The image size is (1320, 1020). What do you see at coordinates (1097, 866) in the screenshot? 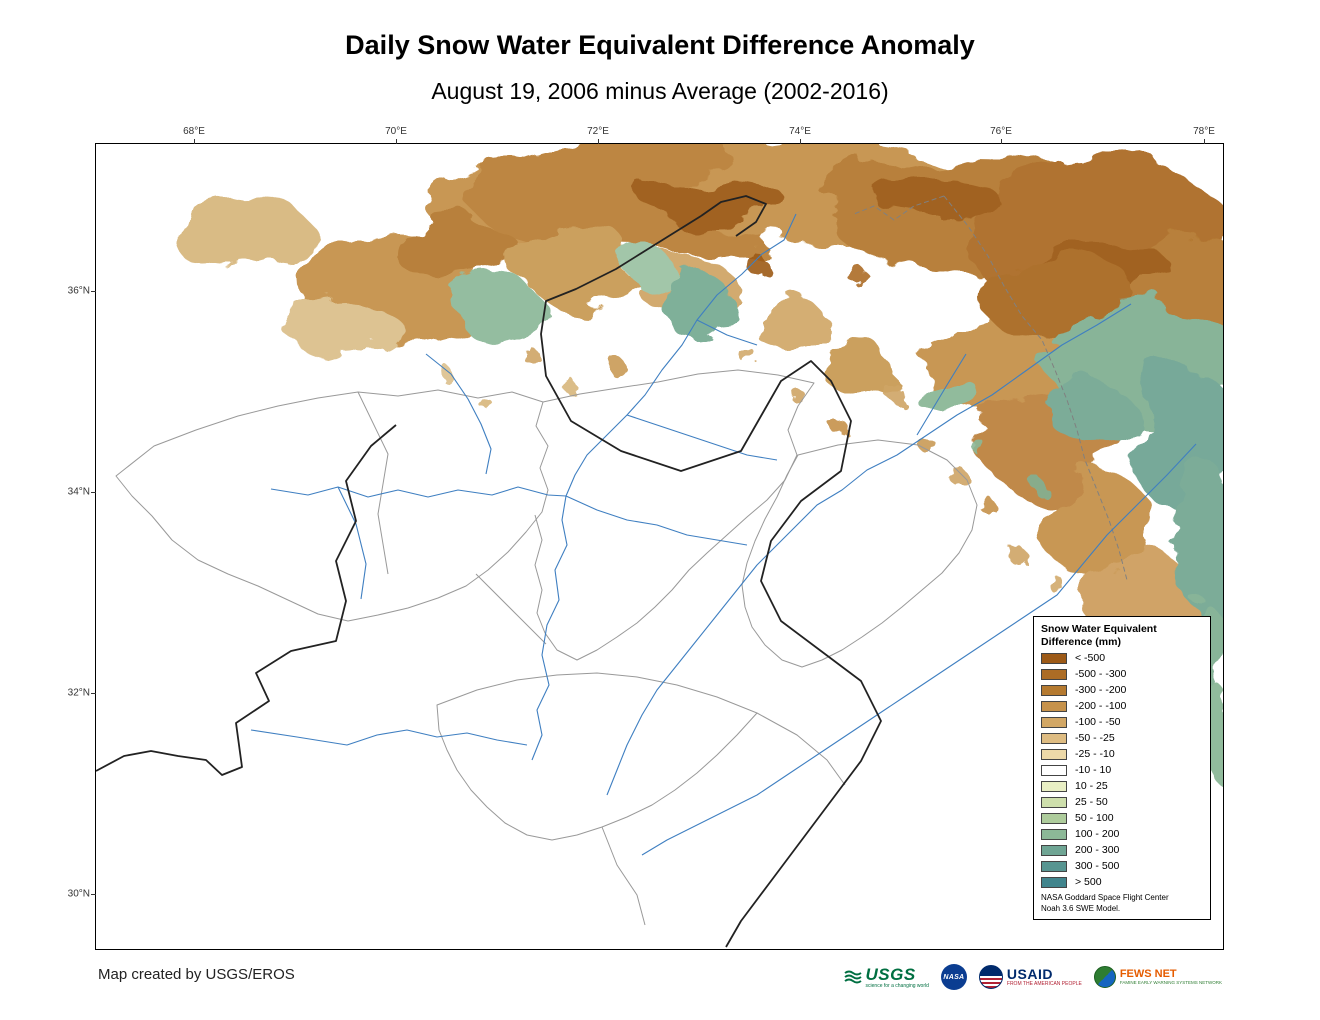
I see `legend-label: 300 - 500` at bounding box center [1097, 866].